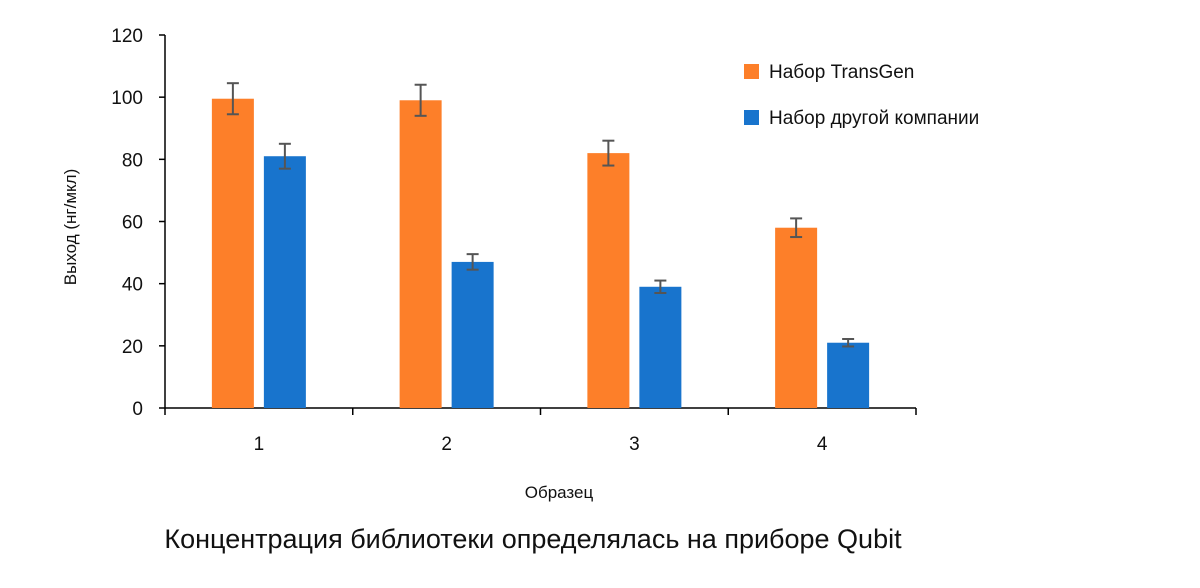 Image resolution: width=1200 pixels, height=588 pixels. I want to click on legend: Набор TransGen Набор другой компании, so click(861, 95).